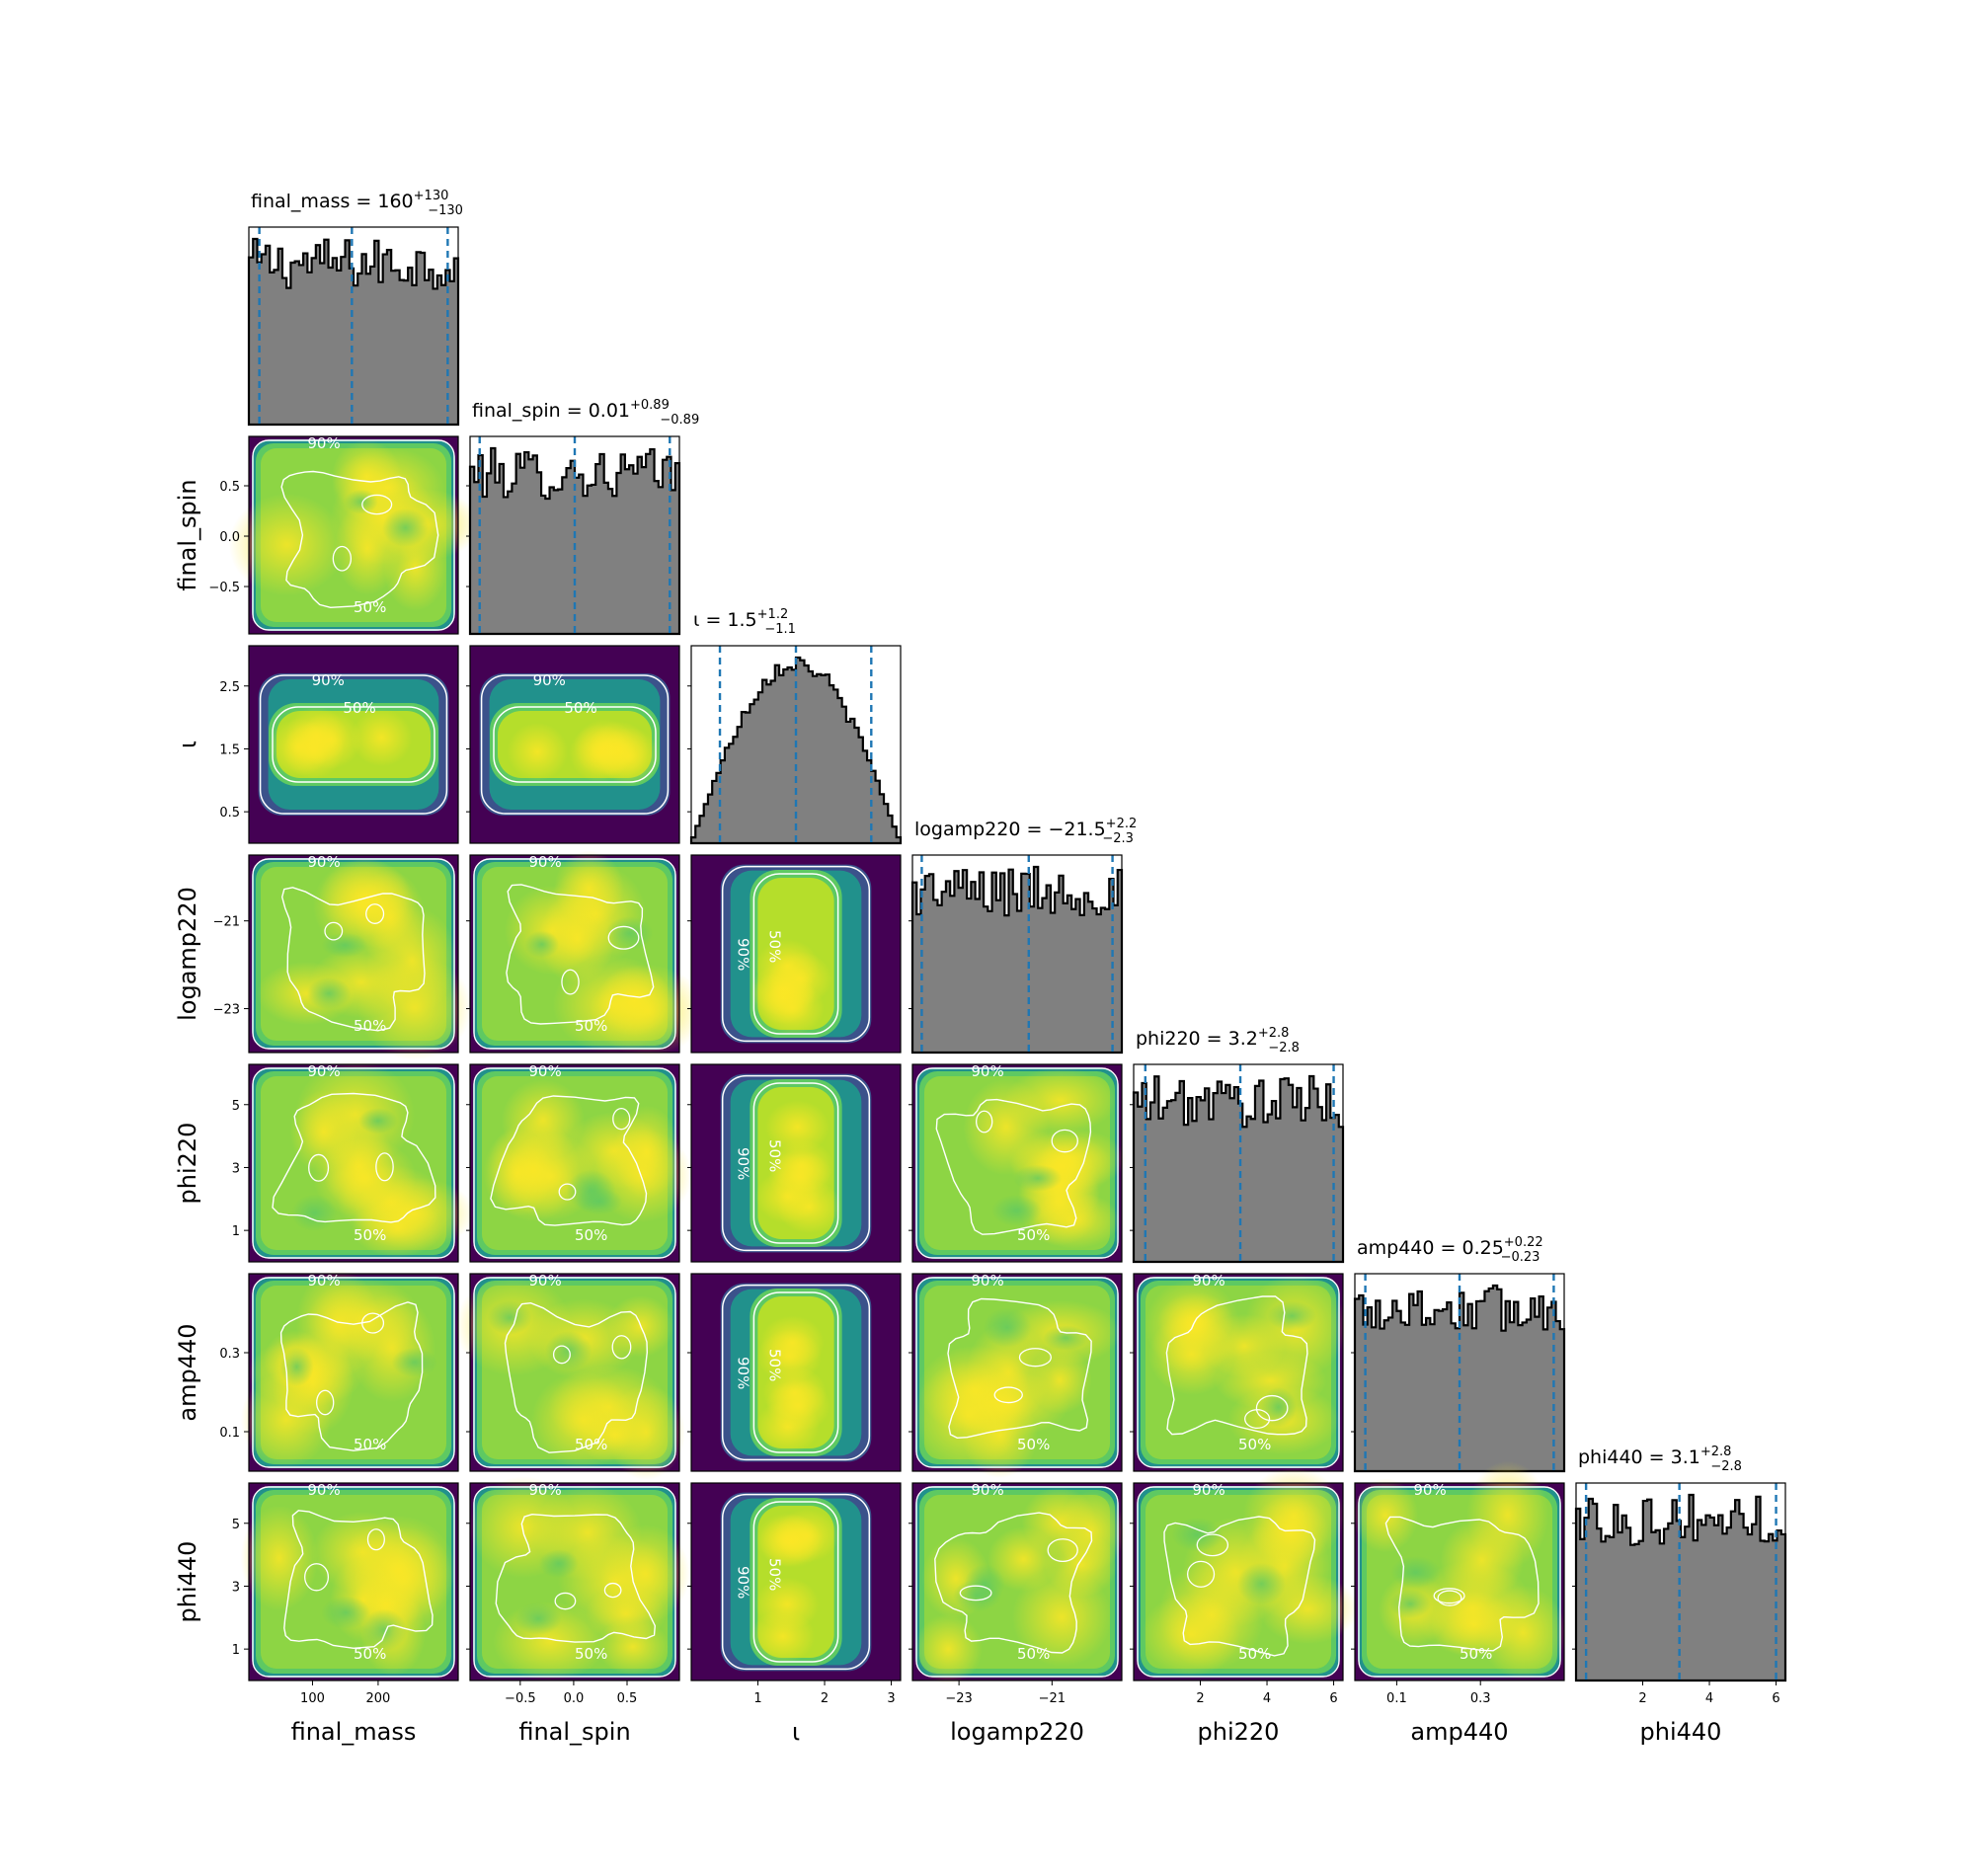 The height and width of the screenshot is (1876, 1975). I want to click on x-tick-label-iota-0: 1, so click(757, 1699).